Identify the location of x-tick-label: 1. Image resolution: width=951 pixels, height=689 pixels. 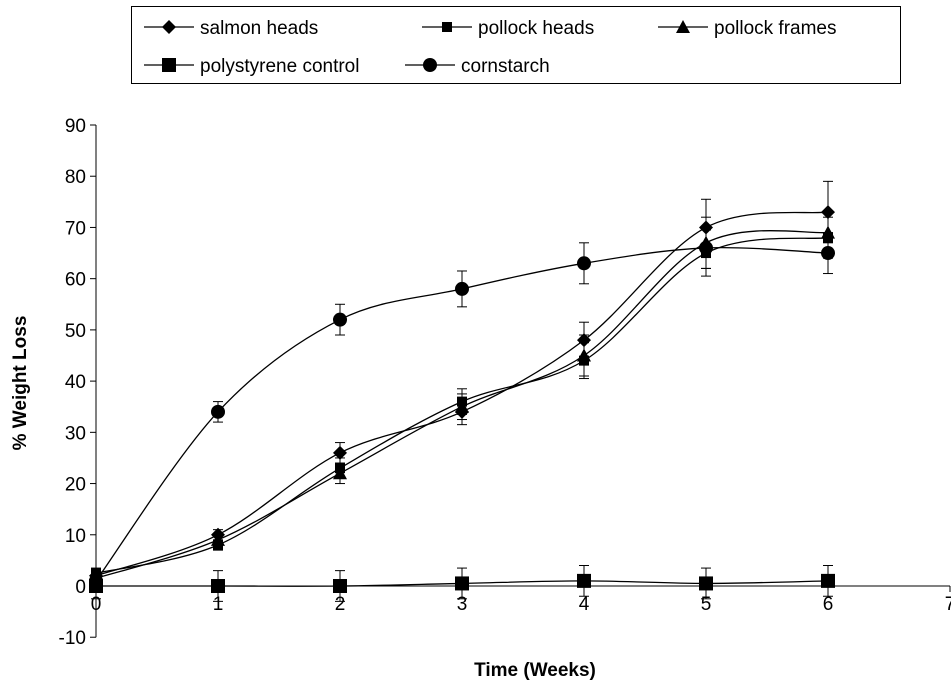
(218, 604).